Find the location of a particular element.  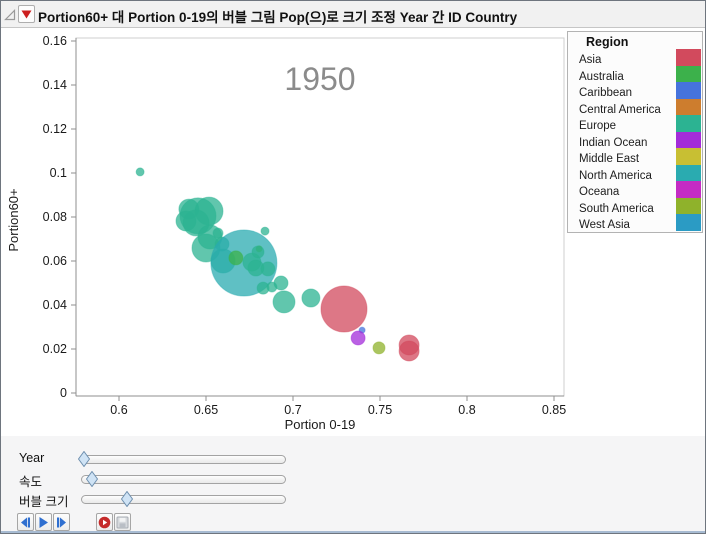

legend-swatch-middle-east is located at coordinates (688, 156).